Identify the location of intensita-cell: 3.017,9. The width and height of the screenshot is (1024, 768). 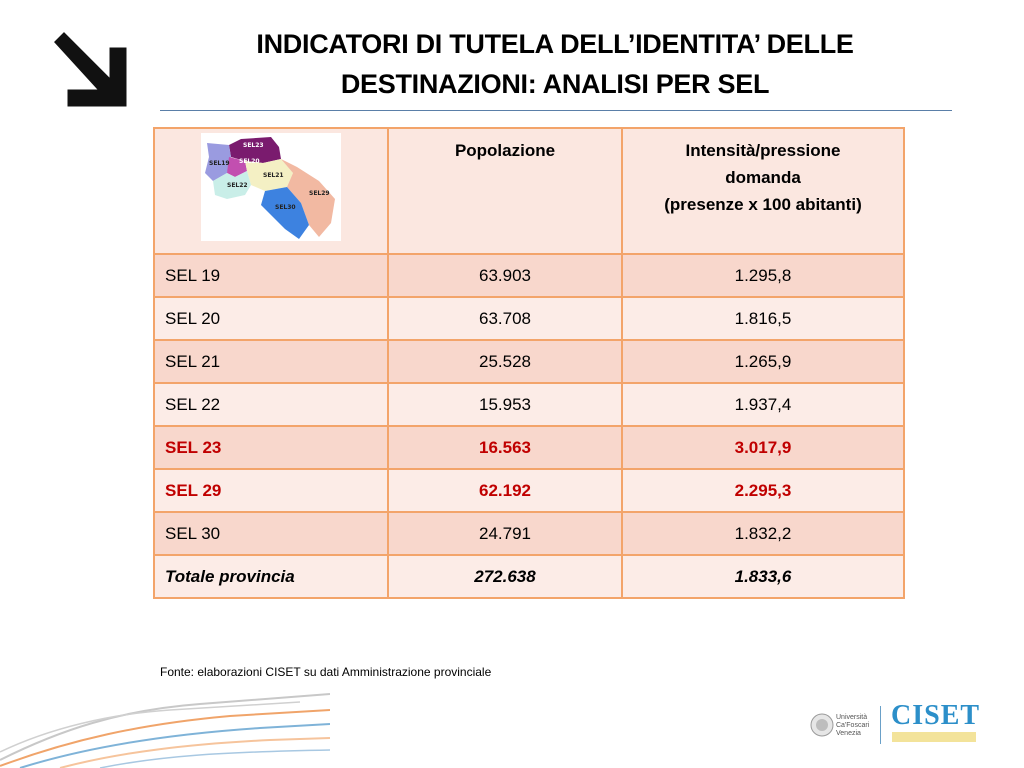
(763, 447).